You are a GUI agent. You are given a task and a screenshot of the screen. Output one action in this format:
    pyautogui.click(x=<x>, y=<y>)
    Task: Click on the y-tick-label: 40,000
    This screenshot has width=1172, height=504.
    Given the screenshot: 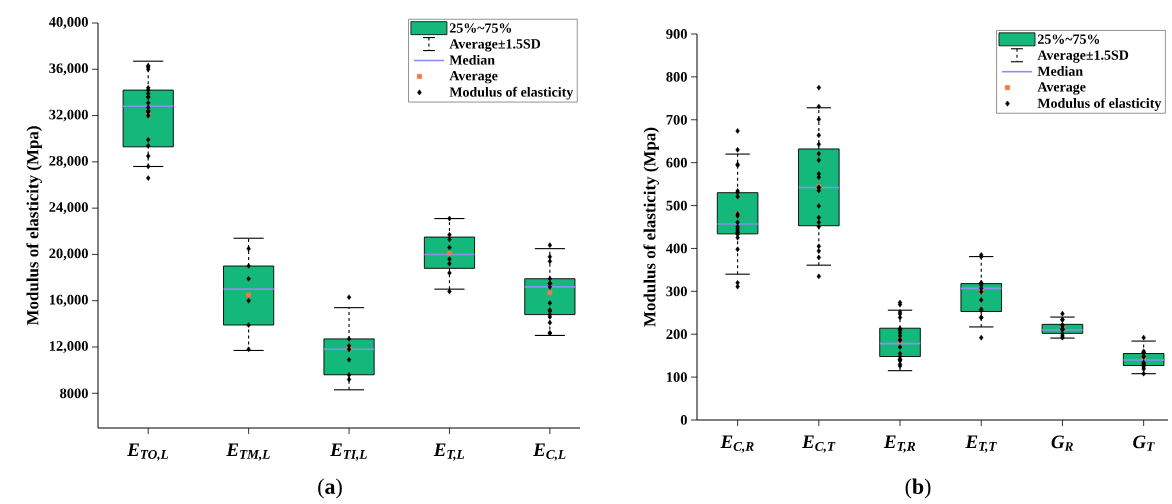 What is the action you would take?
    pyautogui.click(x=68, y=23)
    